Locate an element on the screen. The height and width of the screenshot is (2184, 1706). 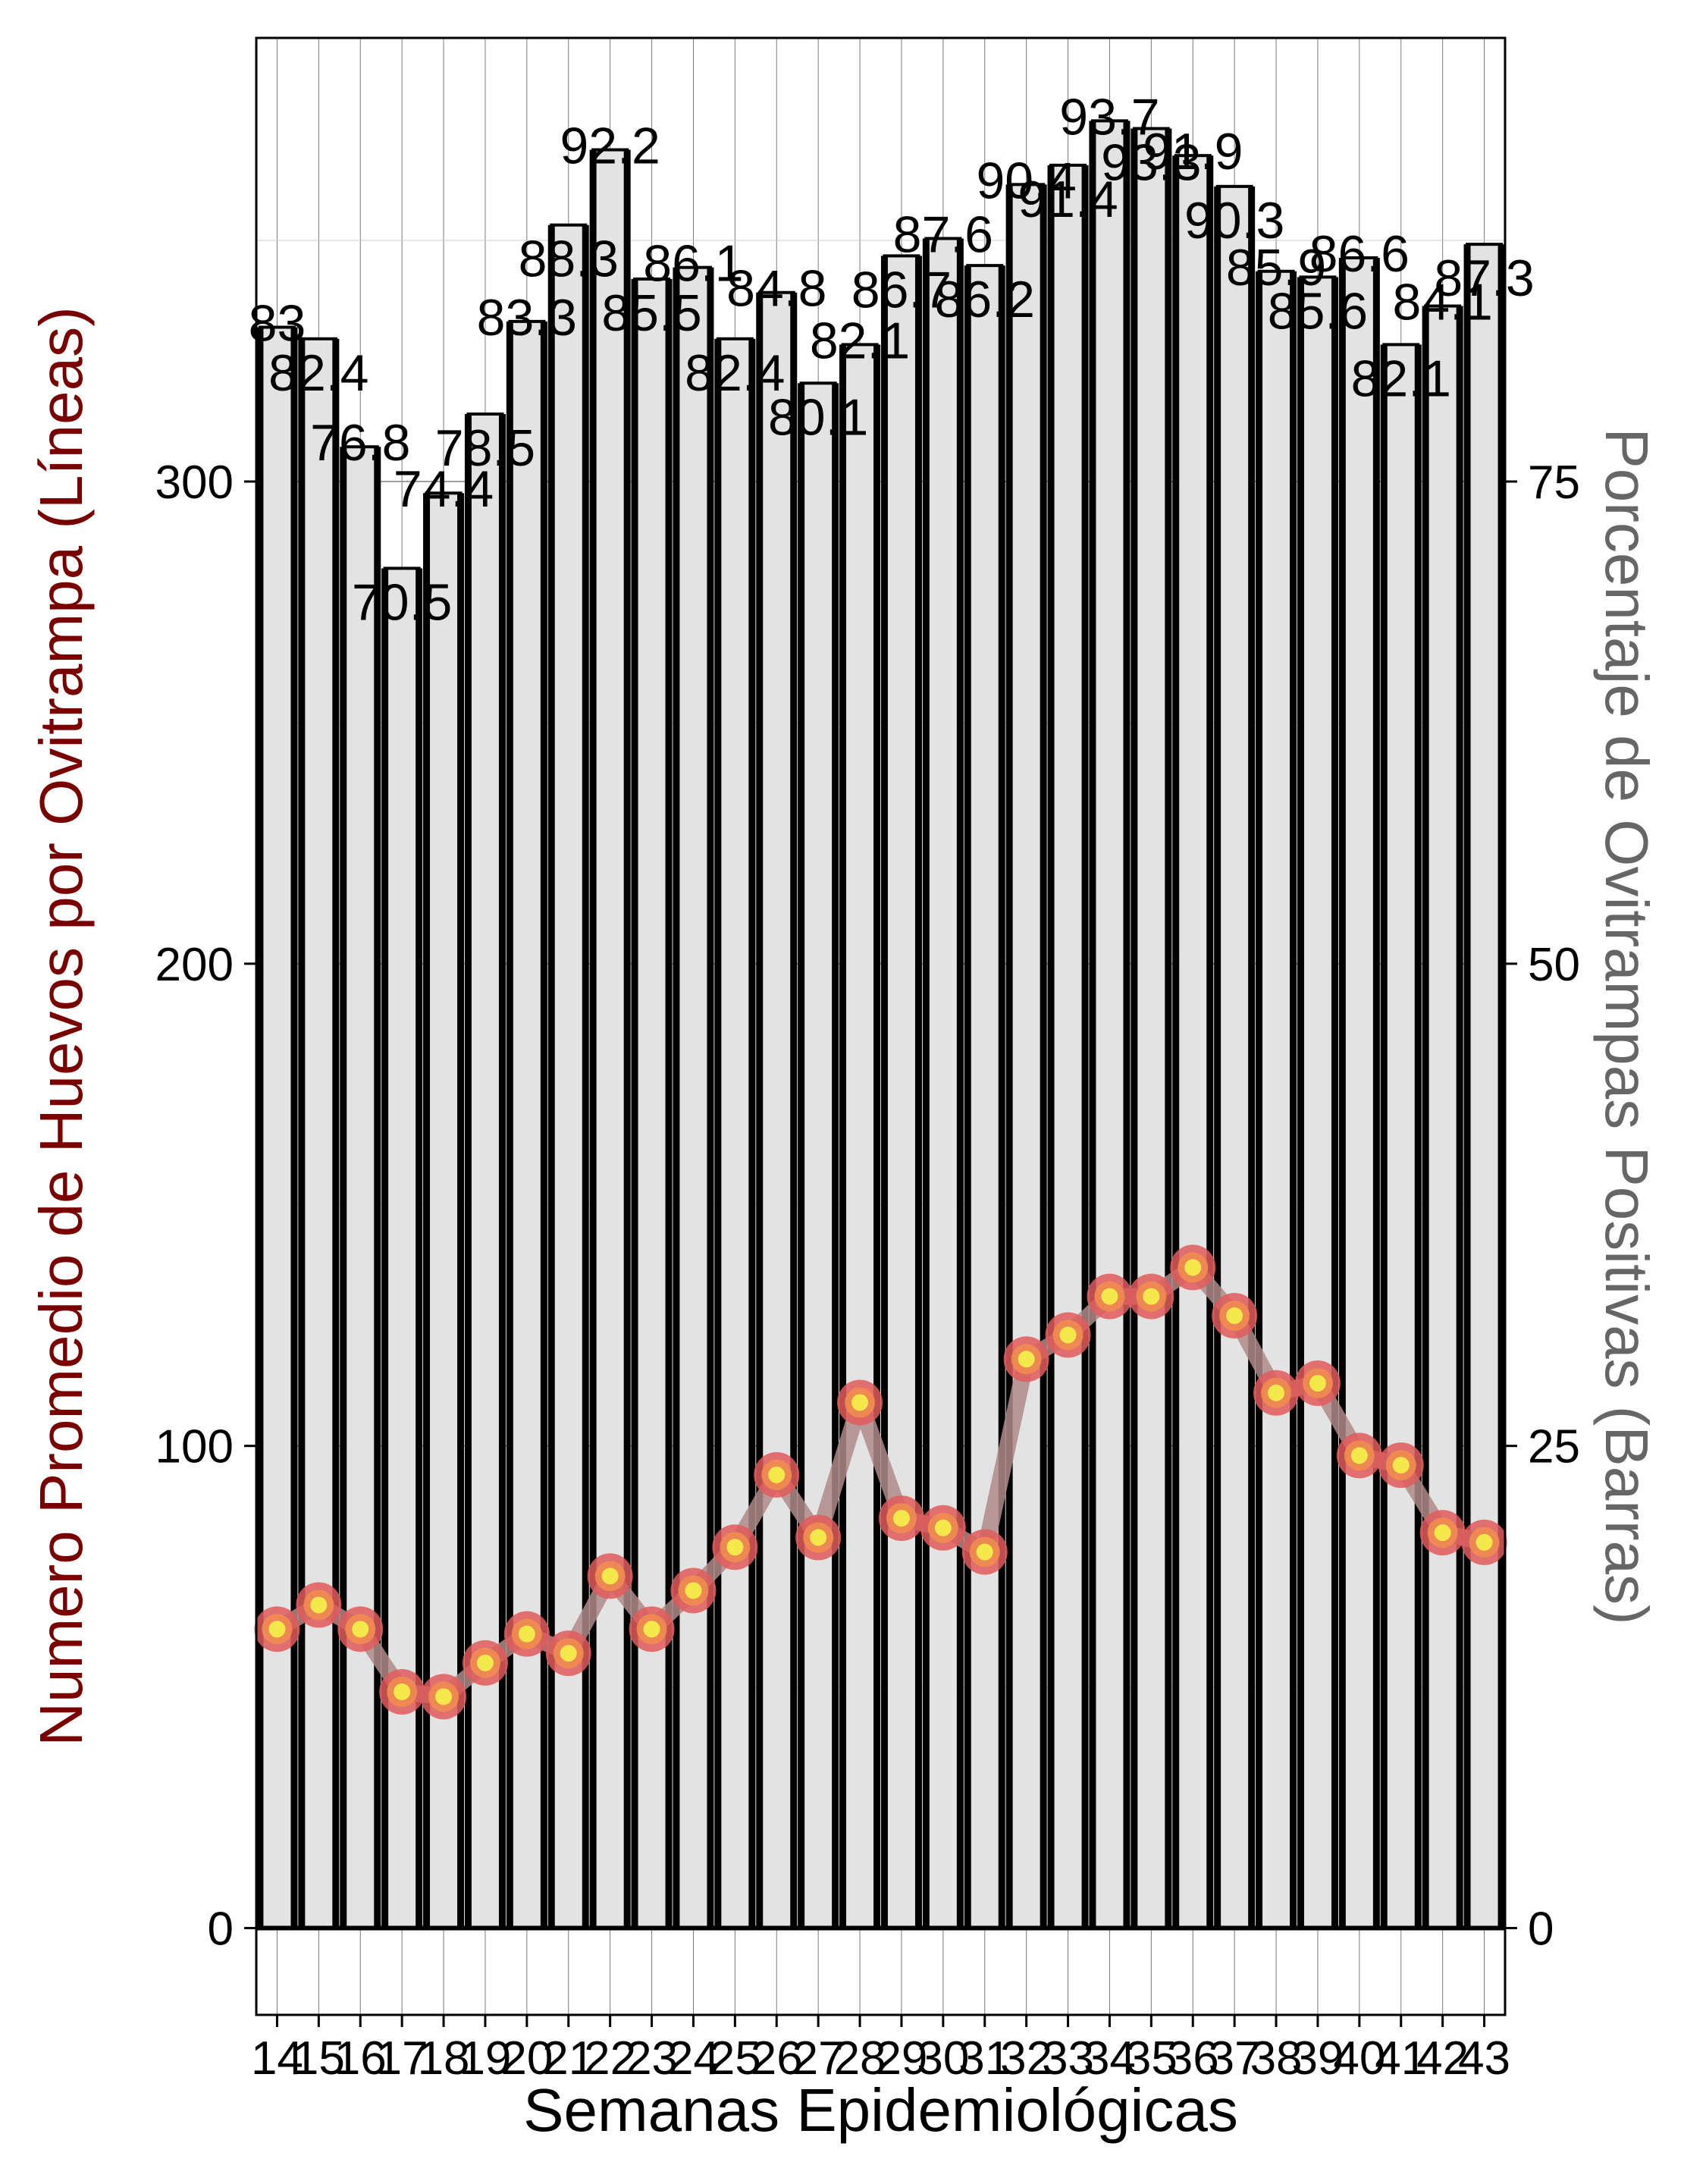
x-tick-label: 21 is located at coordinates (568, 2058).